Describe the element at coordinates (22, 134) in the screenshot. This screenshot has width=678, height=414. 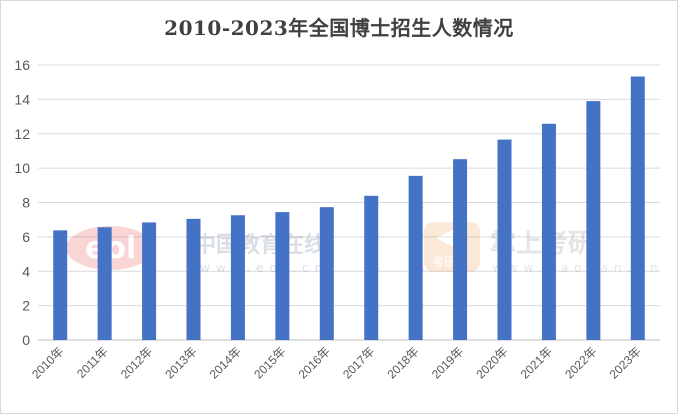
I see `y-tick-label: 12` at that location.